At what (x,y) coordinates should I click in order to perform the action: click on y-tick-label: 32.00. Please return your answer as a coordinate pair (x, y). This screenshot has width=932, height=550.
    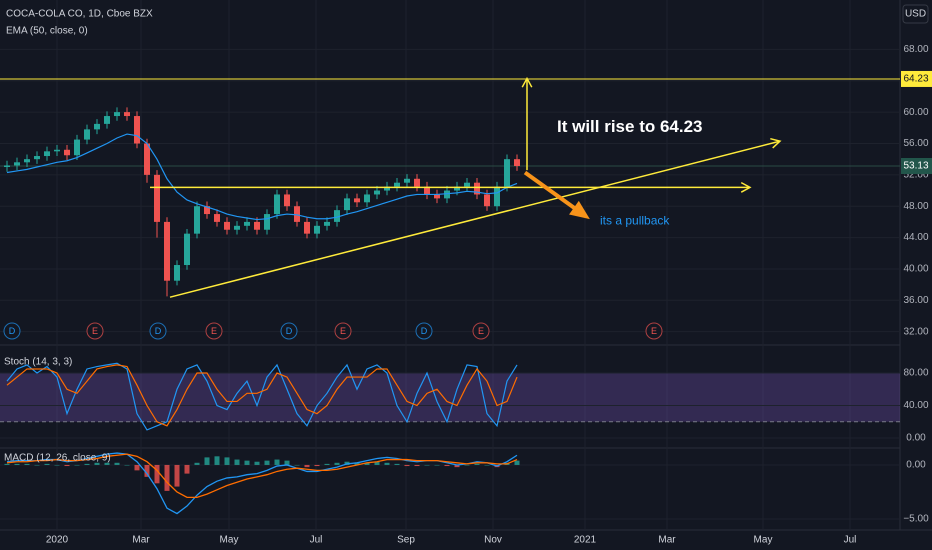
    Looking at the image, I should click on (915, 331).